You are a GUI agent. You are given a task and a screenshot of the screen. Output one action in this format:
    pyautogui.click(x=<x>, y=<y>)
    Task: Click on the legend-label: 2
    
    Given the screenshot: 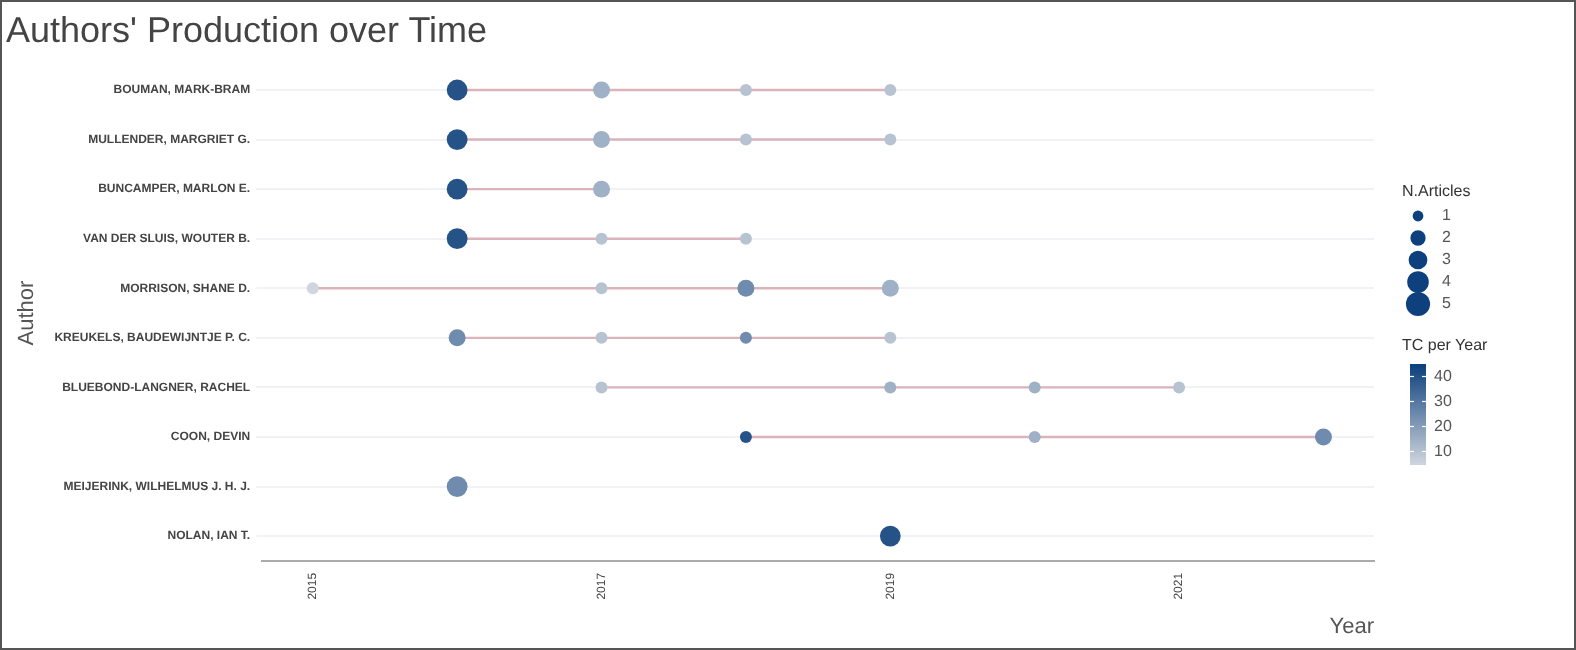 What is the action you would take?
    pyautogui.click(x=1447, y=237)
    